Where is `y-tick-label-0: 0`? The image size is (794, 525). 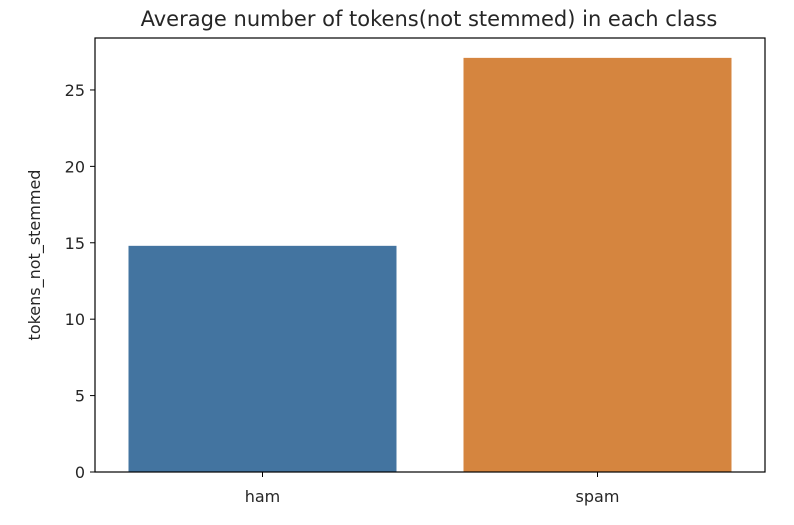 y-tick-label-0: 0 is located at coordinates (80, 472).